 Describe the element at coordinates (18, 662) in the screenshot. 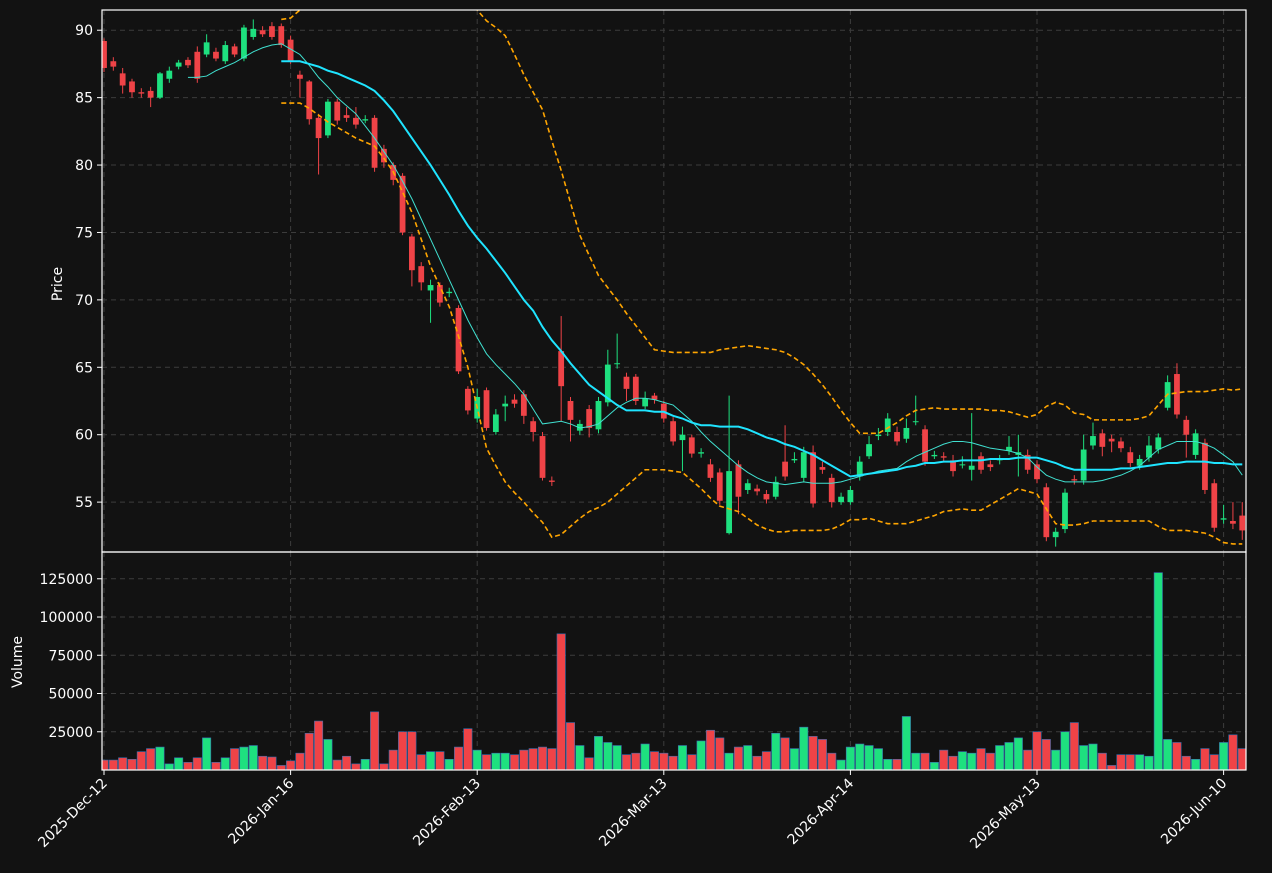

I see `volume-axis-label: Volume` at that location.